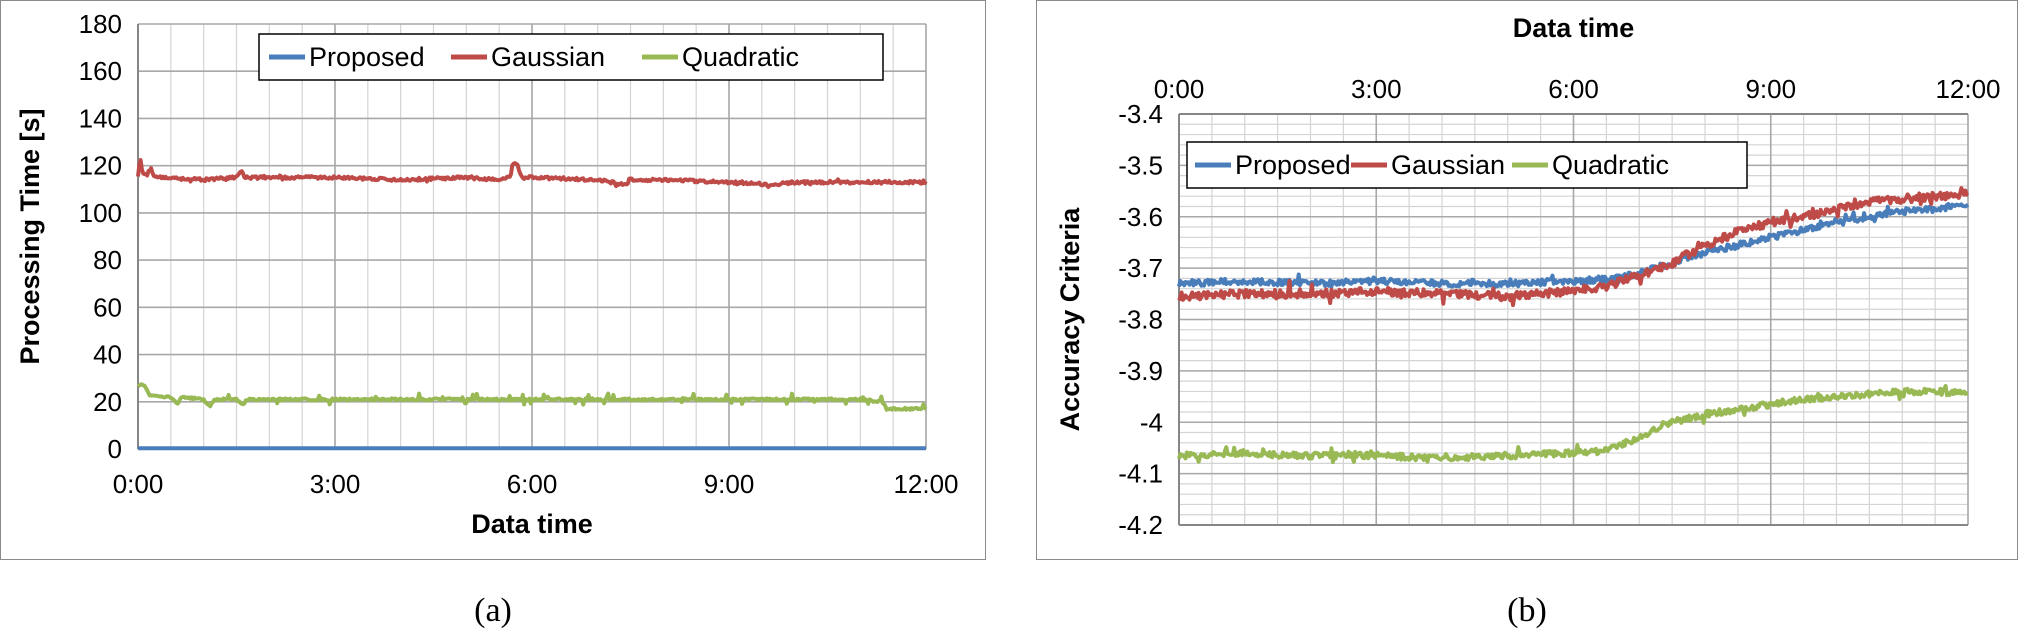 The image size is (2018, 636). I want to click on y-tick-label: -3.5, so click(1140, 165).